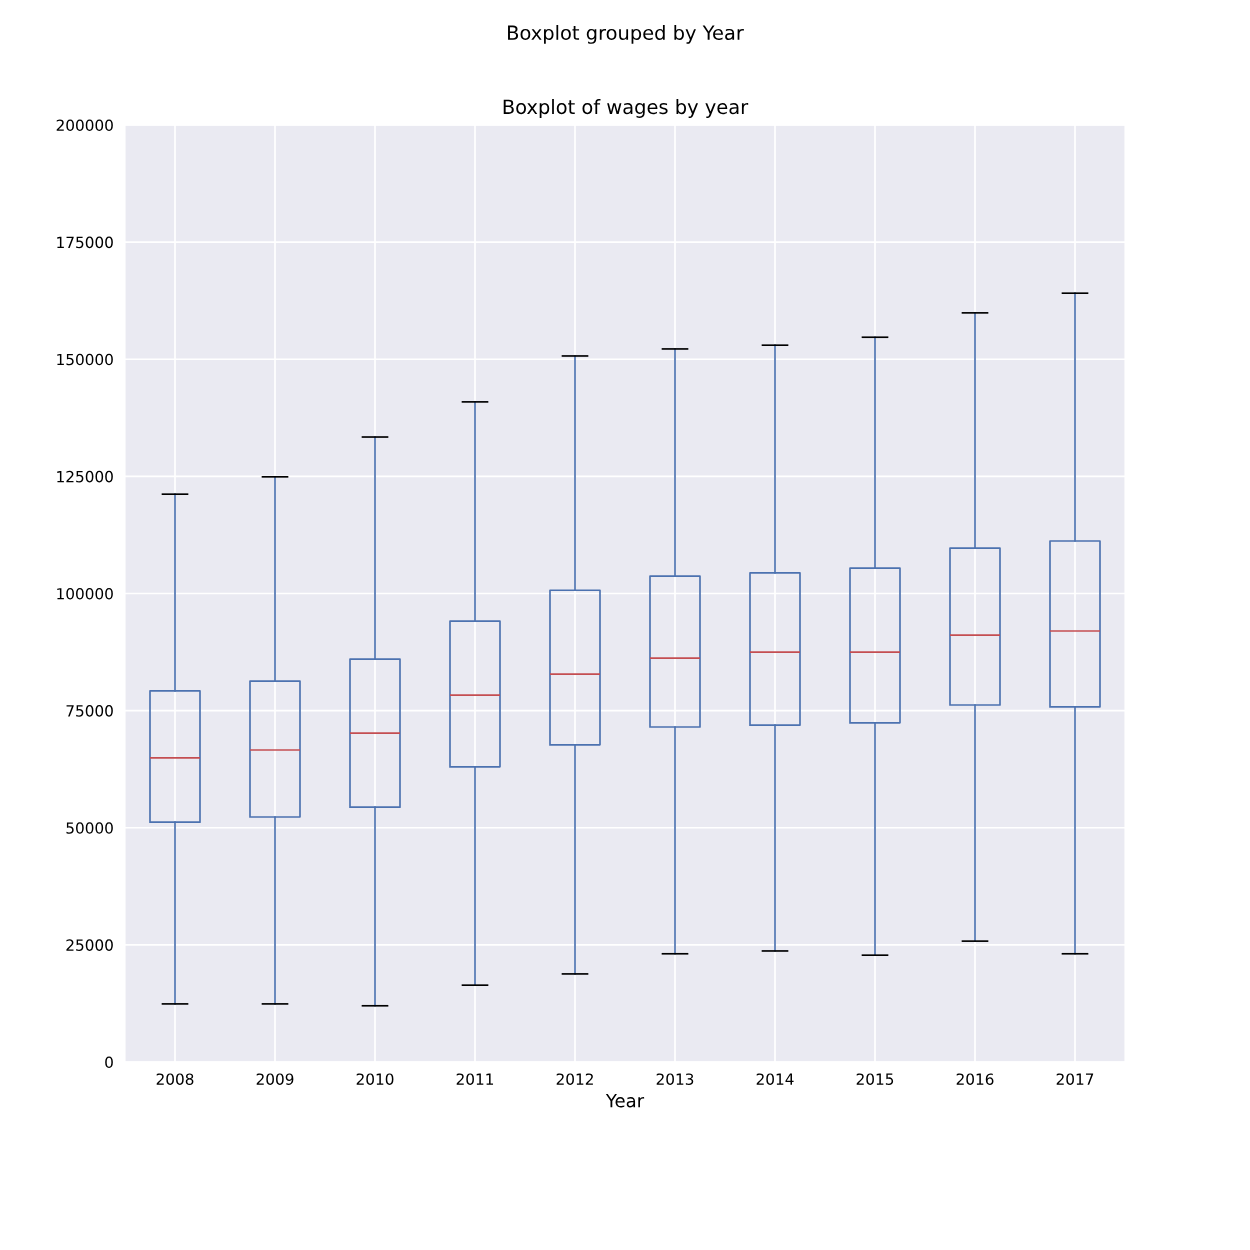  What do you see at coordinates (275, 1079) in the screenshot?
I see `x-tick-label: 2009` at bounding box center [275, 1079].